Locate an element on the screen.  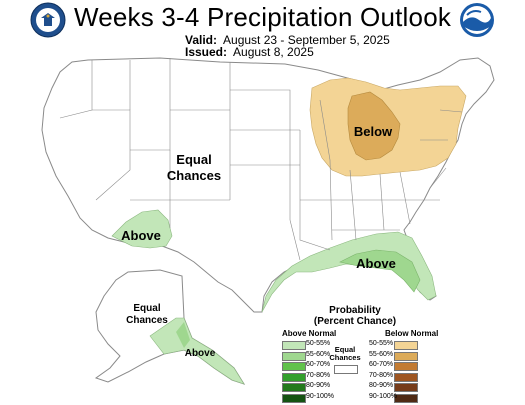
legend-above-label: 70-80% is located at coordinates (318, 375).